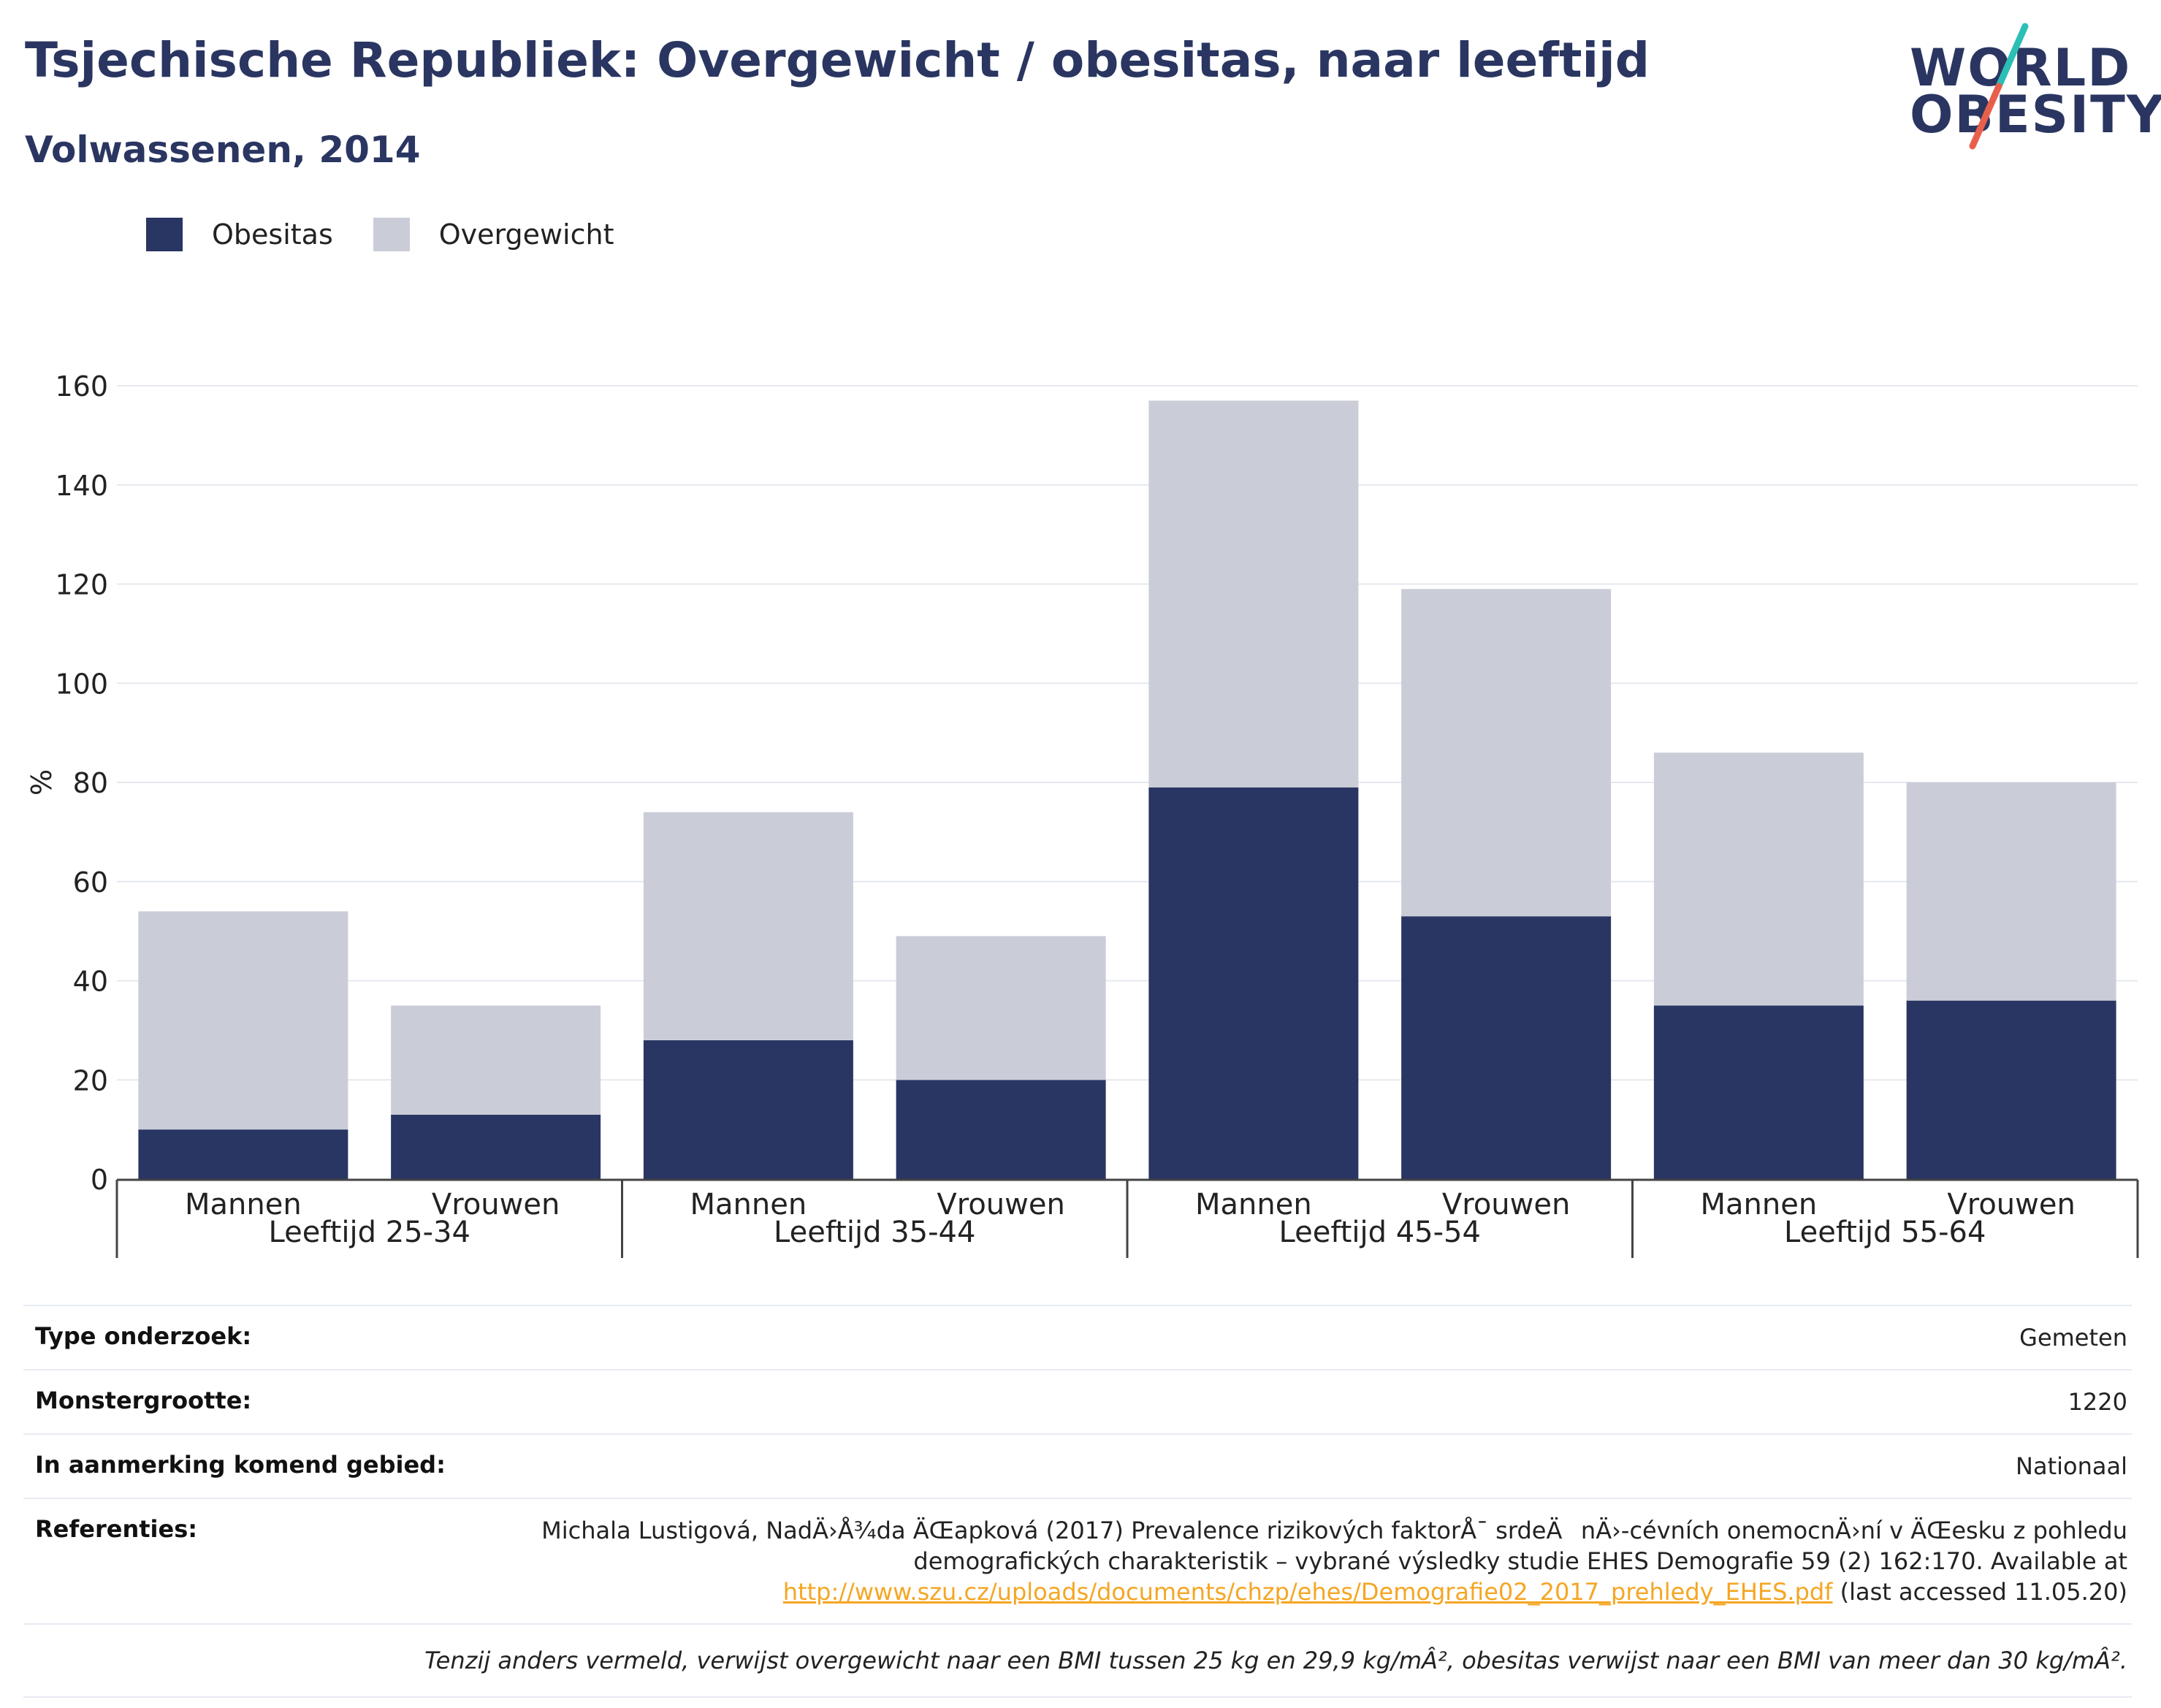 The width and height of the screenshot is (2161, 1708). I want to click on logo-text-top: WORLD, so click(2021, 68).